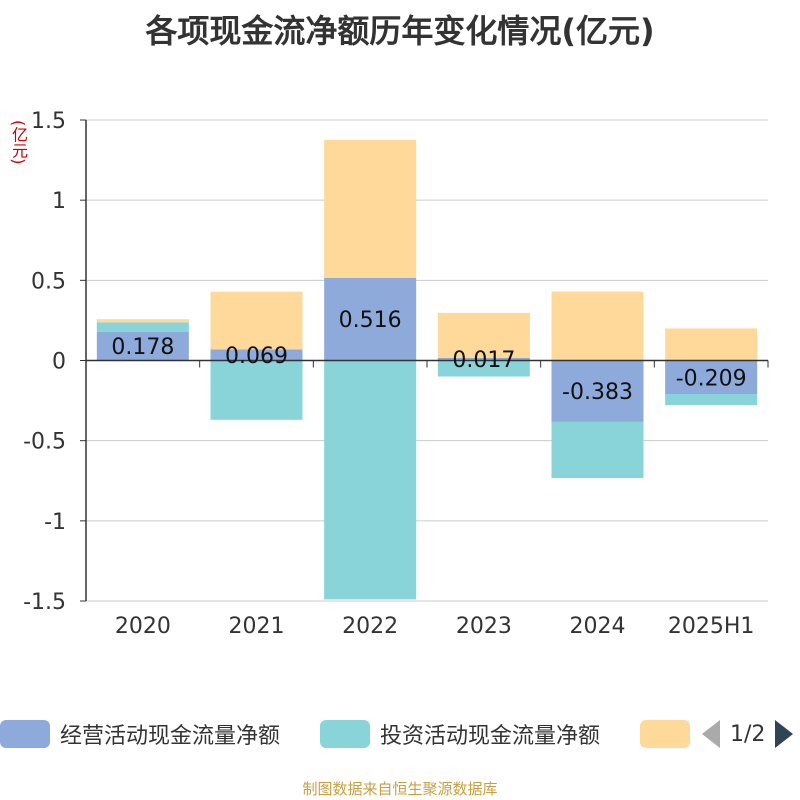 This screenshot has width=800, height=800. Describe the element at coordinates (44, 602) in the screenshot. I see `y-tick-label: -1.5` at that location.